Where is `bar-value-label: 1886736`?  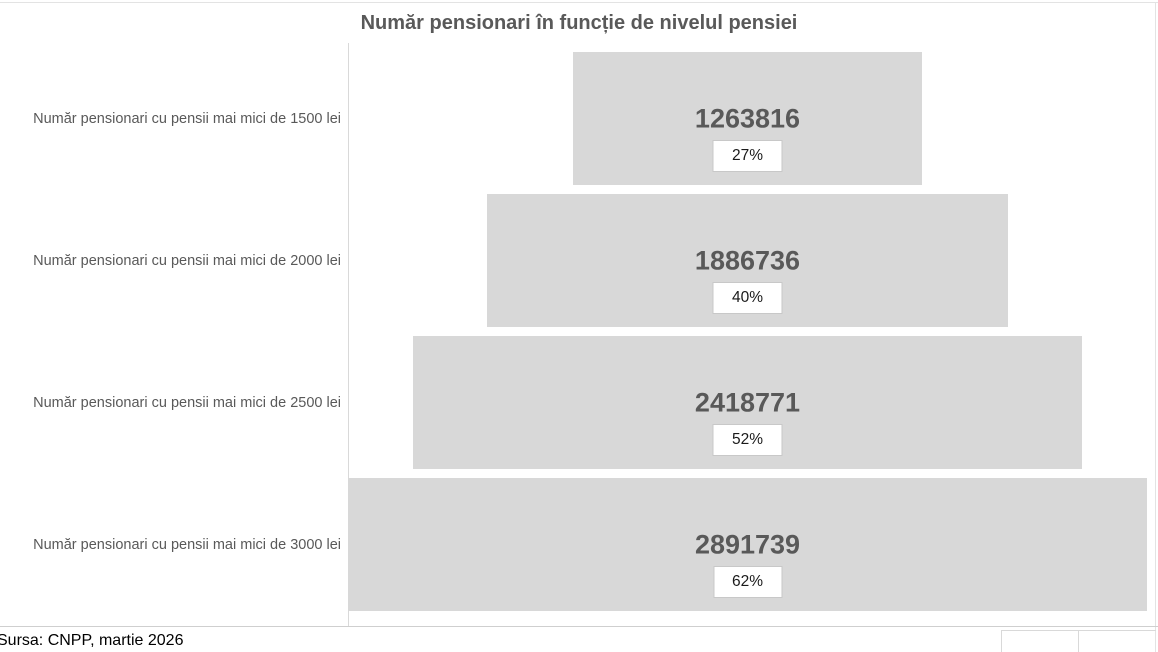
bar-value-label: 1886736 is located at coordinates (747, 260).